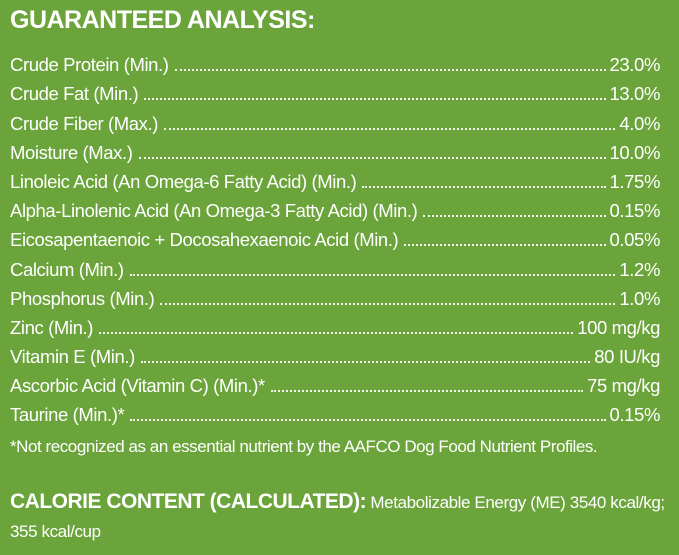  What do you see at coordinates (162, 20) in the screenshot?
I see `title: GUARANTEED ANALYSIS:` at bounding box center [162, 20].